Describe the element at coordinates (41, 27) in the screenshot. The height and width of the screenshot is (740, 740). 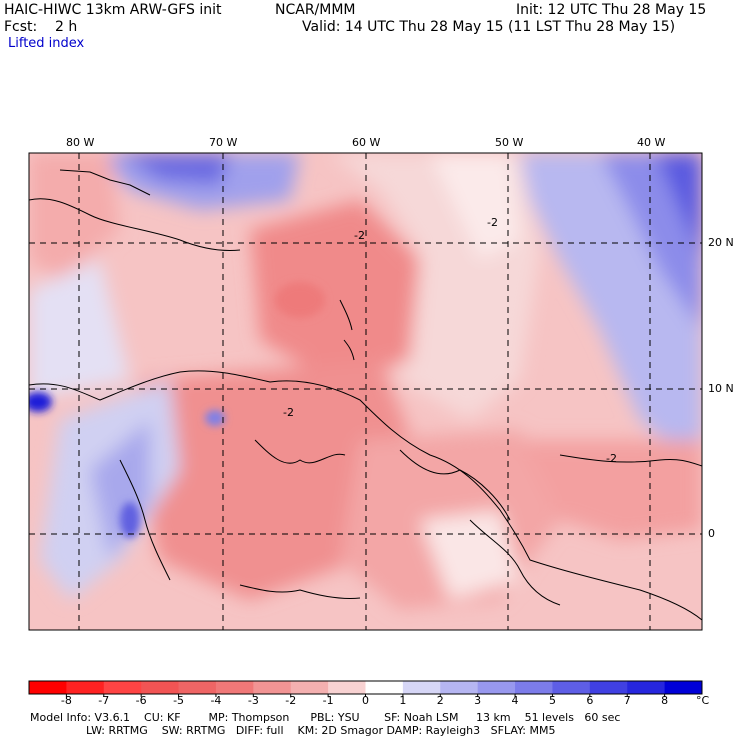
I see `forecast-hour: Fcst: 2 h` at that location.